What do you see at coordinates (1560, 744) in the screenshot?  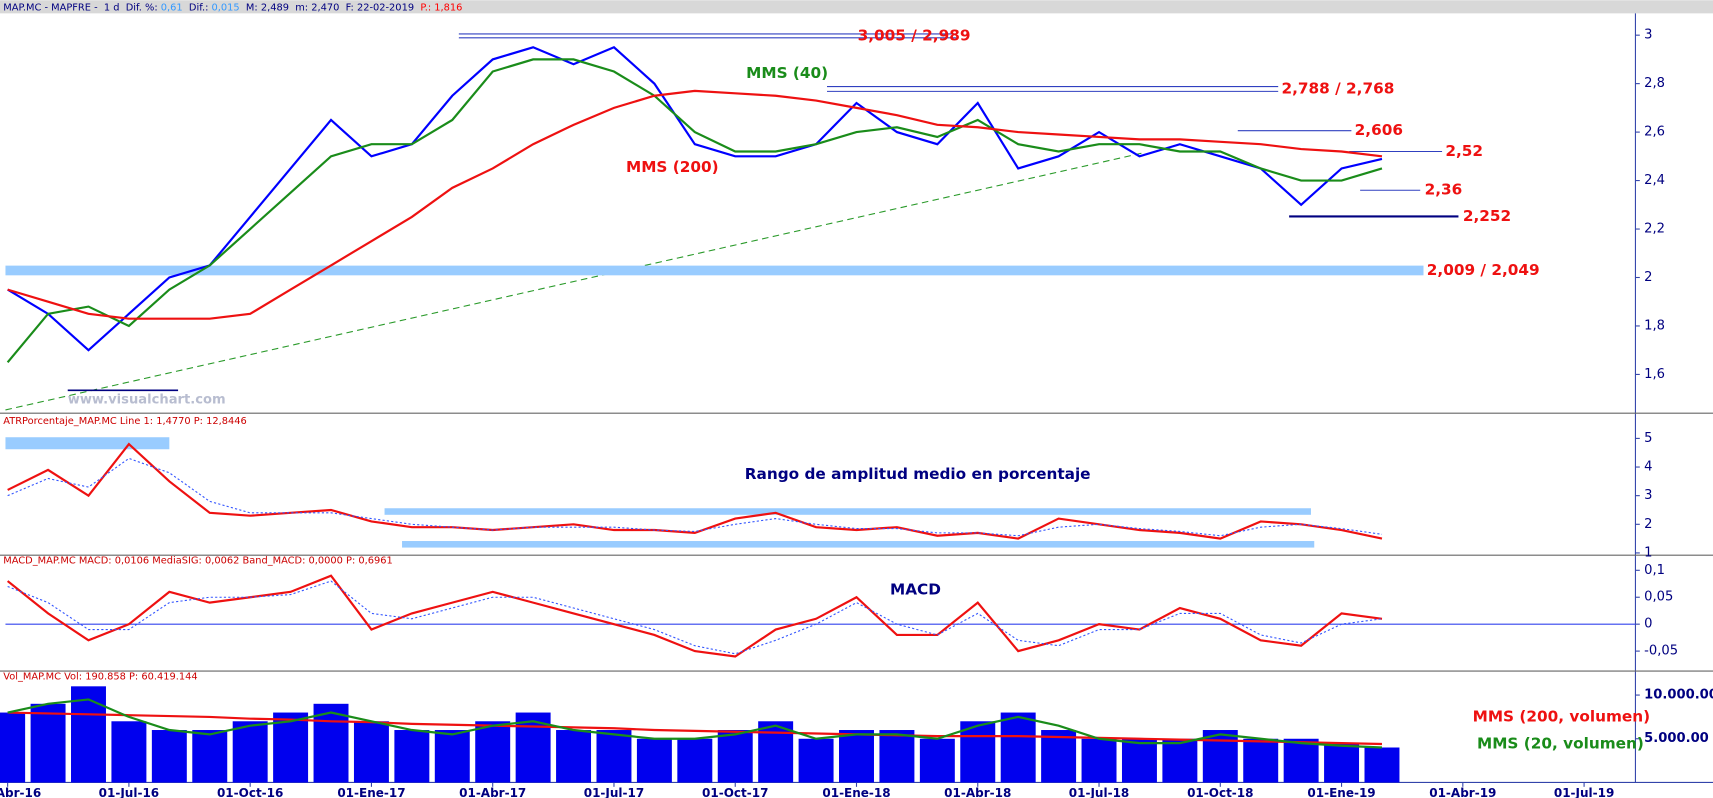 I see `series-name: MMS (20, volumen)` at bounding box center [1560, 744].